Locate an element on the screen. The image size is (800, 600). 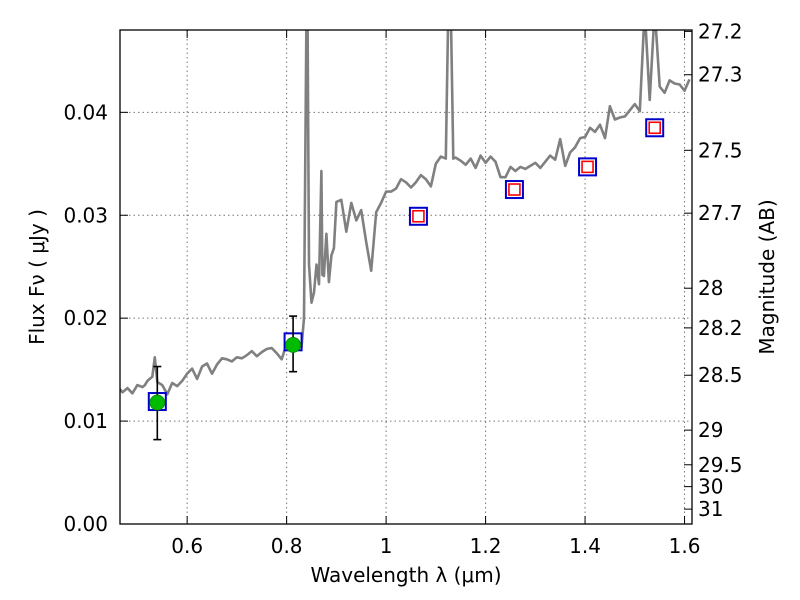
y2-tick-label: 27.3 is located at coordinates (720, 75).